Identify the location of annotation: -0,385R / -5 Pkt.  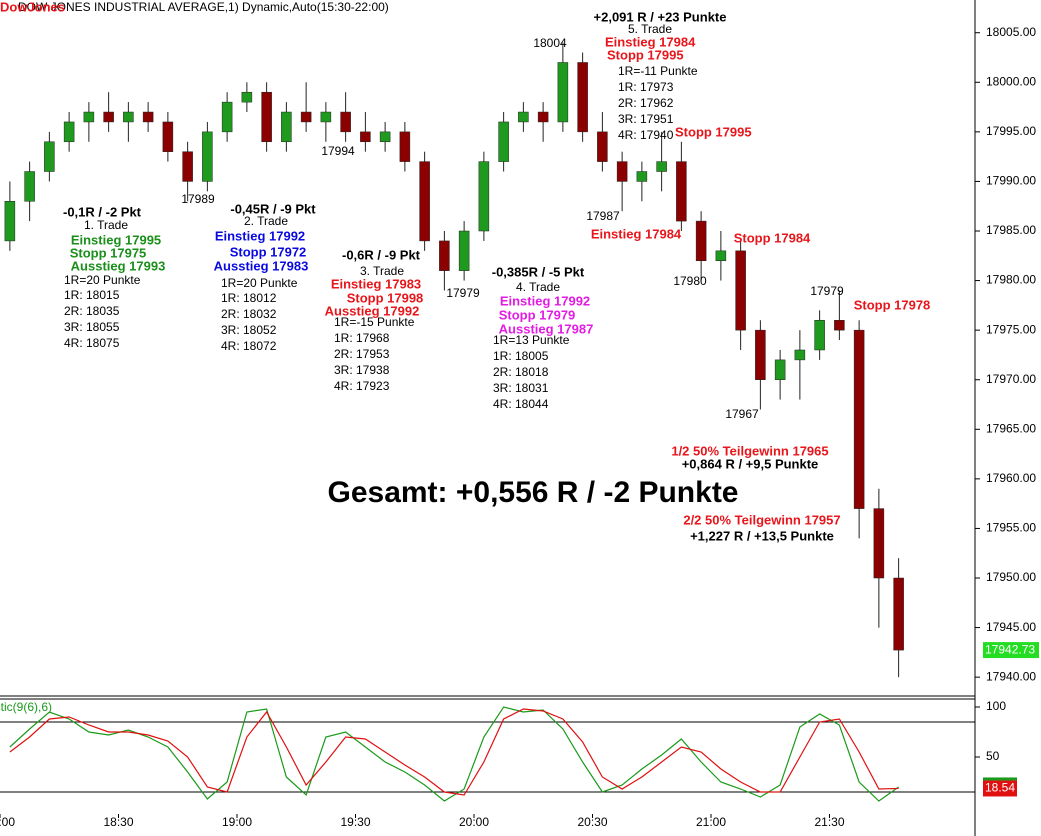
(538, 271).